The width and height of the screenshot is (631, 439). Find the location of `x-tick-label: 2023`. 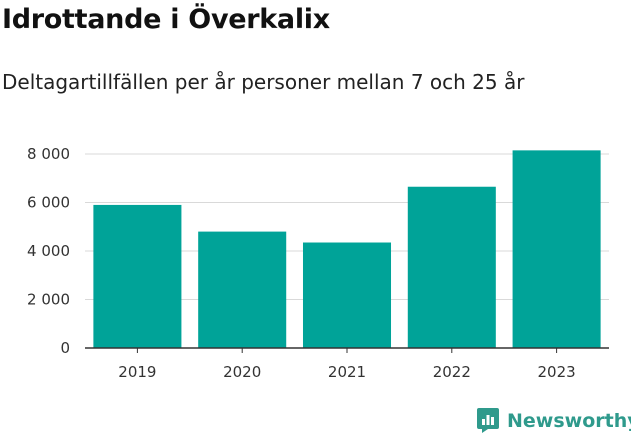

x-tick-label: 2023 is located at coordinates (557, 372).